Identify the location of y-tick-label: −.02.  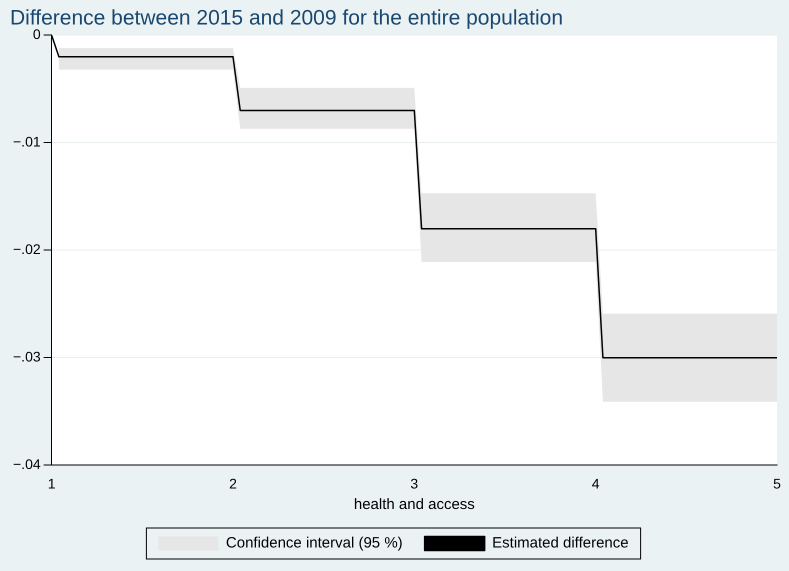
(26, 249).